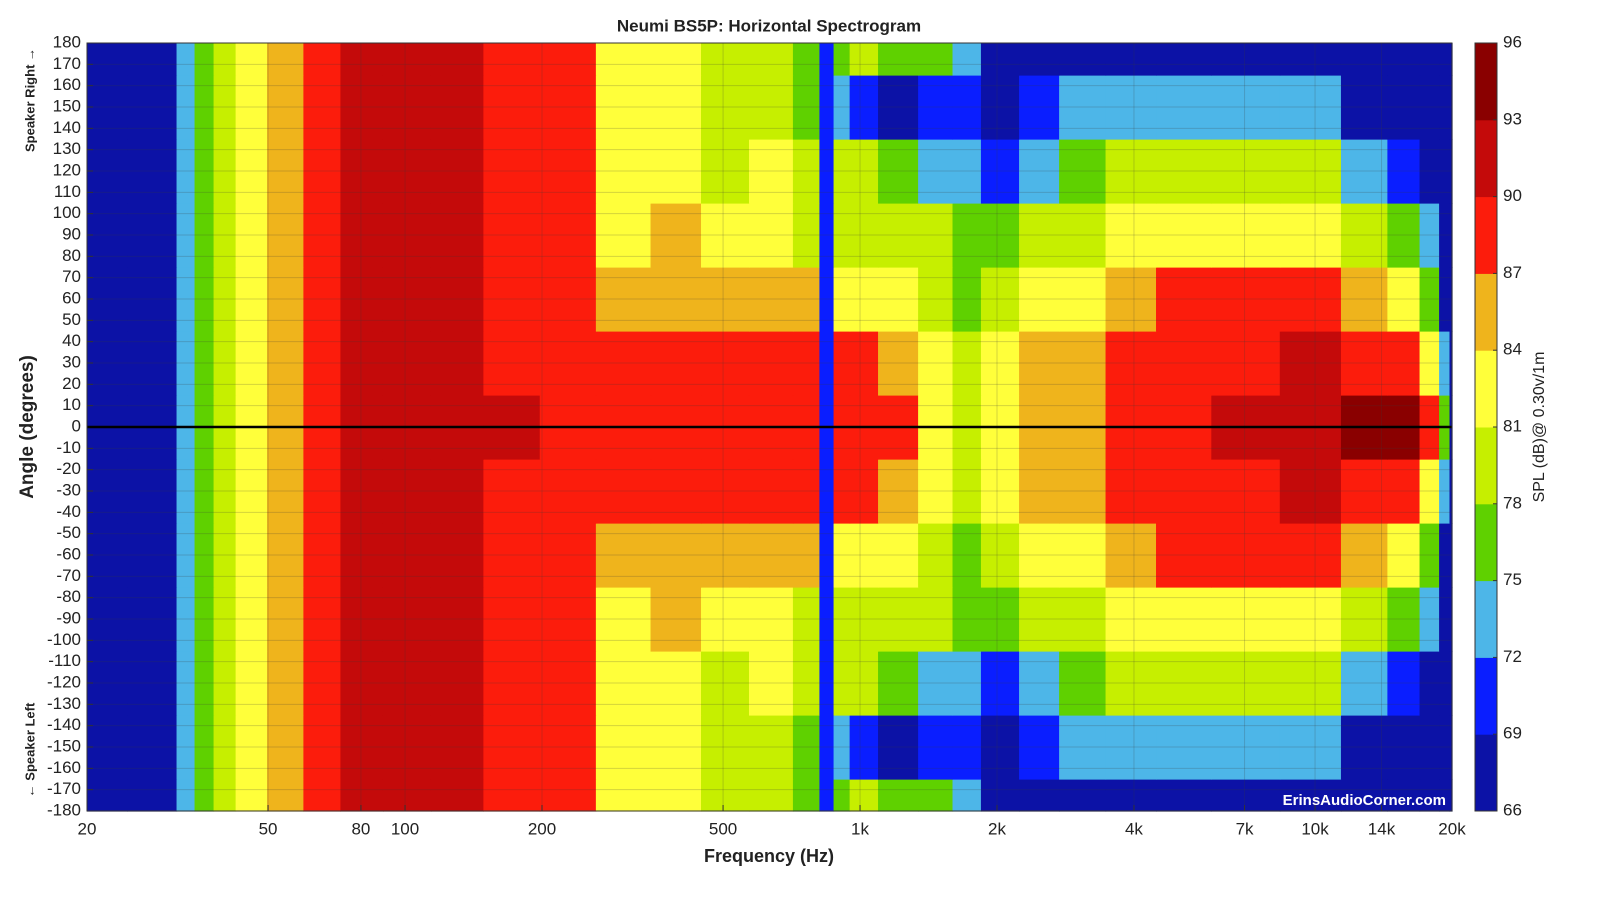 This screenshot has height=900, width=1600. Describe the element at coordinates (64, 681) in the screenshot. I see `y-tick-label: -120` at that location.